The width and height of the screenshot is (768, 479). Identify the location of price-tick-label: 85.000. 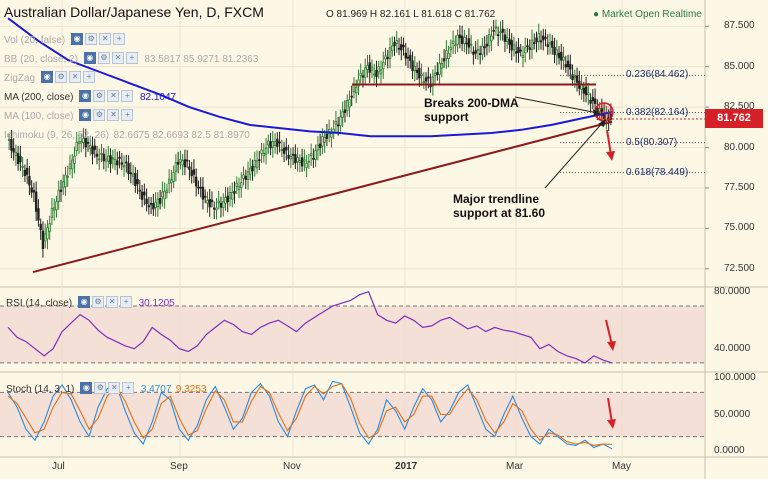
(739, 66).